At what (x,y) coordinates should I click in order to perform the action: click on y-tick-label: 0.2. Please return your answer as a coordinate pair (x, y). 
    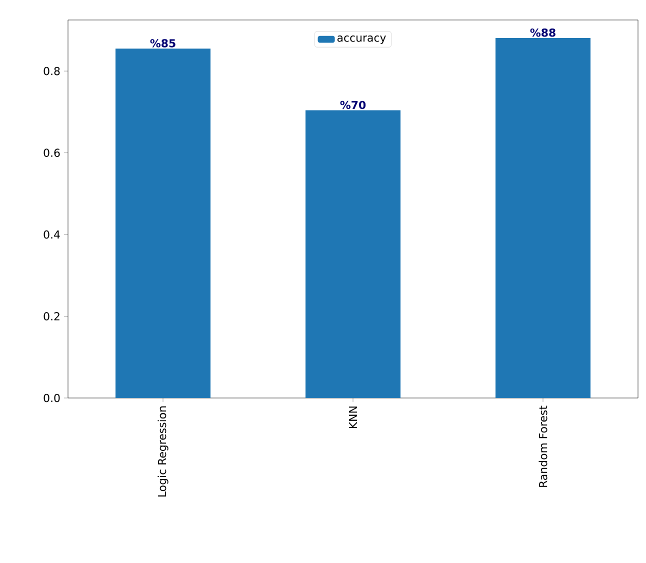
    Looking at the image, I should click on (52, 316).